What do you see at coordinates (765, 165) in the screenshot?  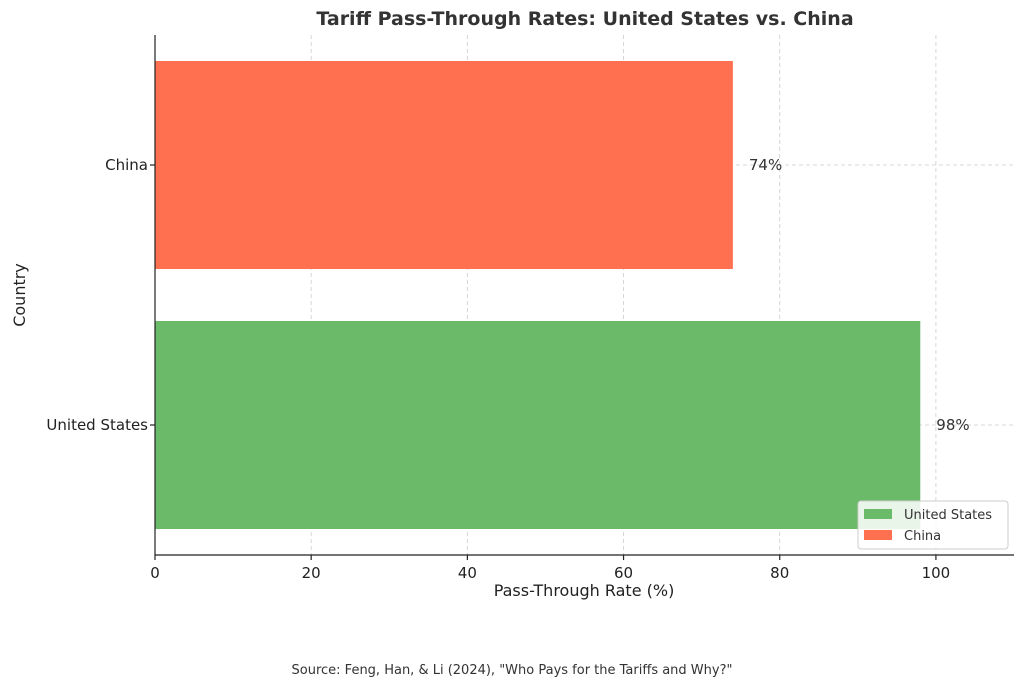 I see `data-label: 74%` at bounding box center [765, 165].